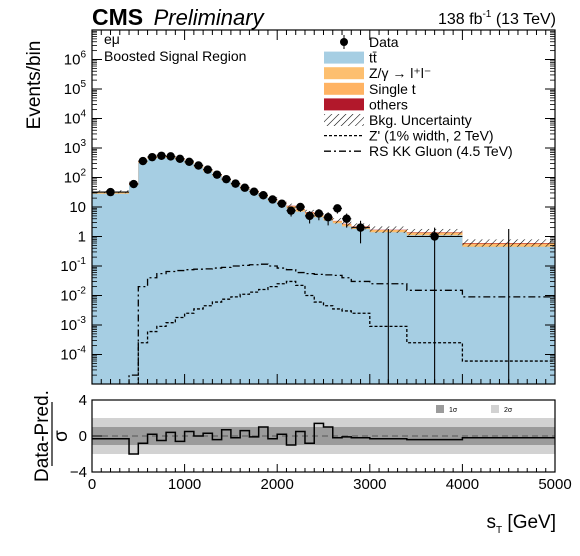  Describe the element at coordinates (441, 151) in the screenshot. I see `legend-label-kkgluon: RS KK Gluon (4.5 TeV)` at that location.